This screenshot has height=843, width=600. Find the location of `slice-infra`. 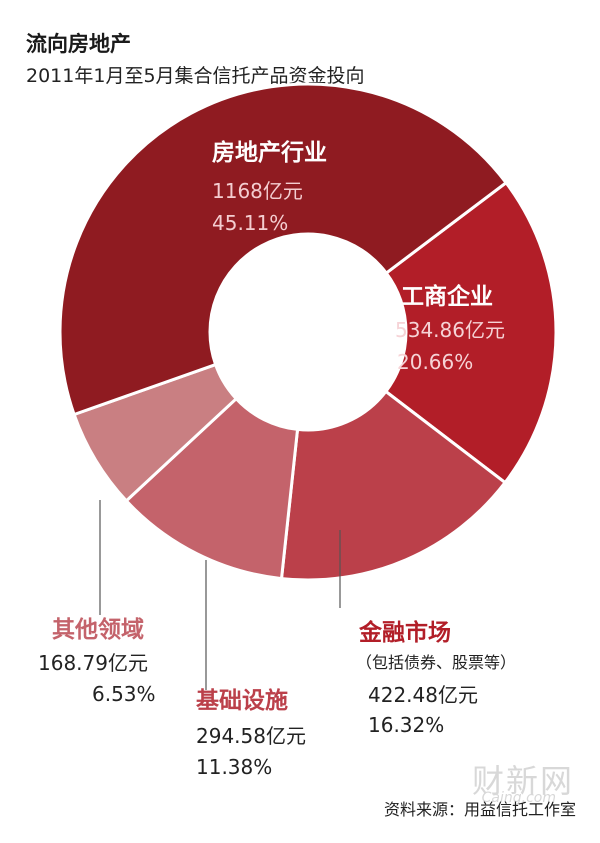

slice-infra is located at coordinates (212, 488).